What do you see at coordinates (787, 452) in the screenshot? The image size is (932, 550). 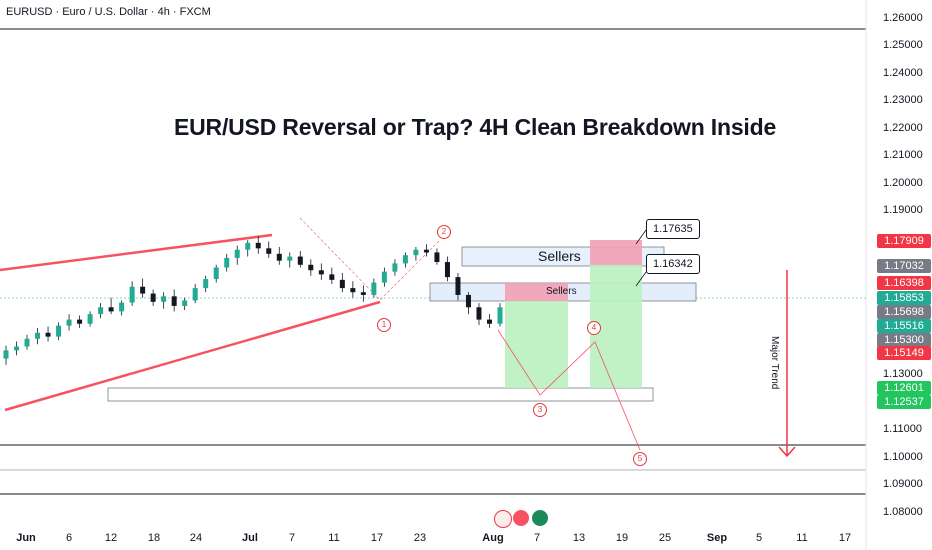 I see `trend-arrow-head` at bounding box center [787, 452].